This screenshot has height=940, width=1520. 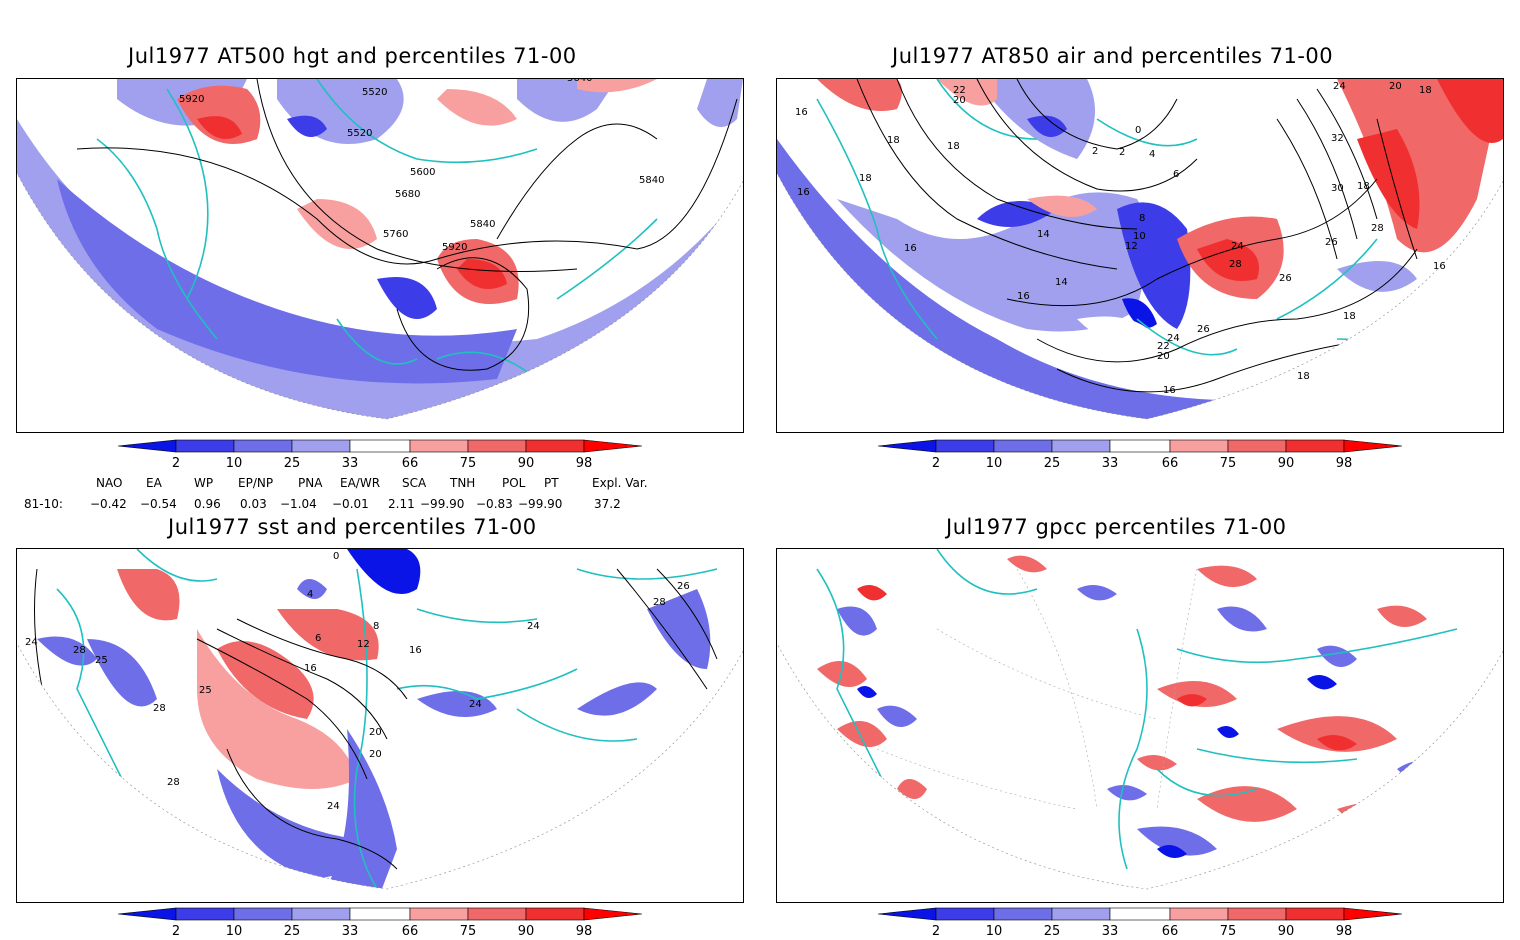 I want to click on contour-label: 8, so click(x=376, y=626).